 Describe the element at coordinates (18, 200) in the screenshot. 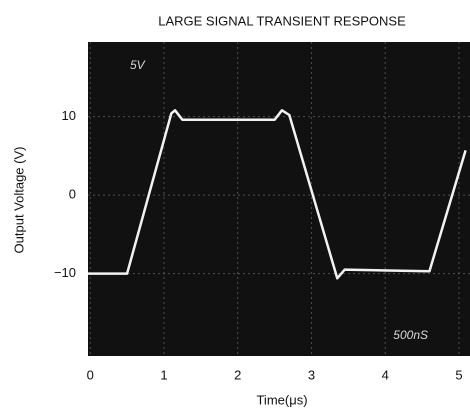

I see `y-axis-label: Output Voltage (V)` at that location.